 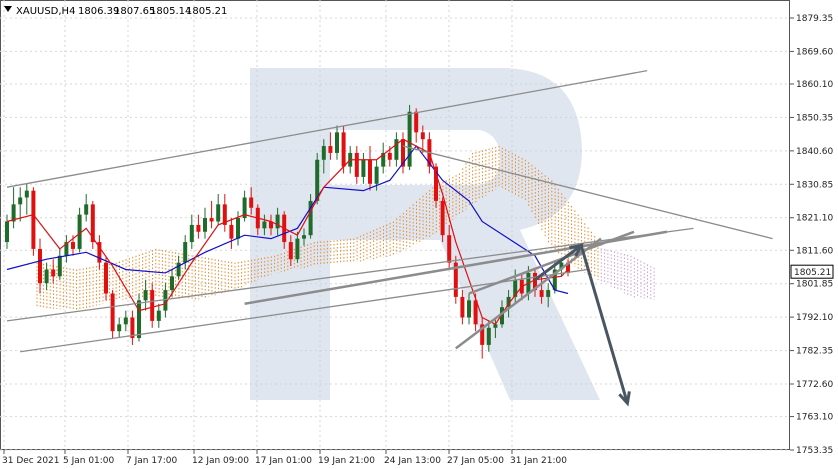 I want to click on x-tick-label: 31 Jan 21:00, so click(x=538, y=461).